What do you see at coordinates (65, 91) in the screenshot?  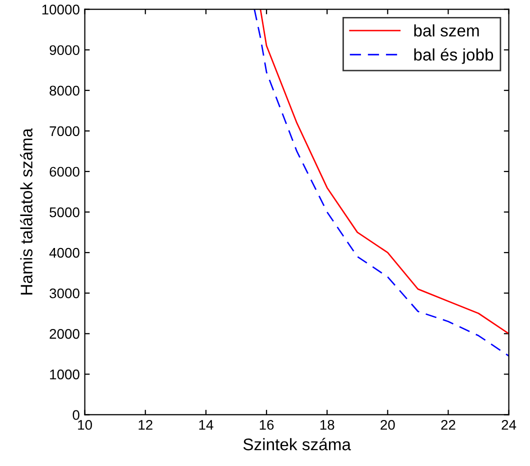 I see `y-tick-label: 8000` at bounding box center [65, 91].